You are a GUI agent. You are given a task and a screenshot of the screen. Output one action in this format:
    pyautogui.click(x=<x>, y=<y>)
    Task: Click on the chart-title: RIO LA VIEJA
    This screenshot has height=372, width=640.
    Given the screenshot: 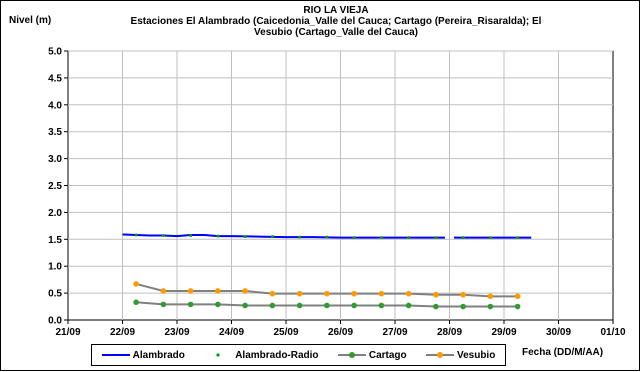 What is the action you would take?
    pyautogui.click(x=336, y=10)
    